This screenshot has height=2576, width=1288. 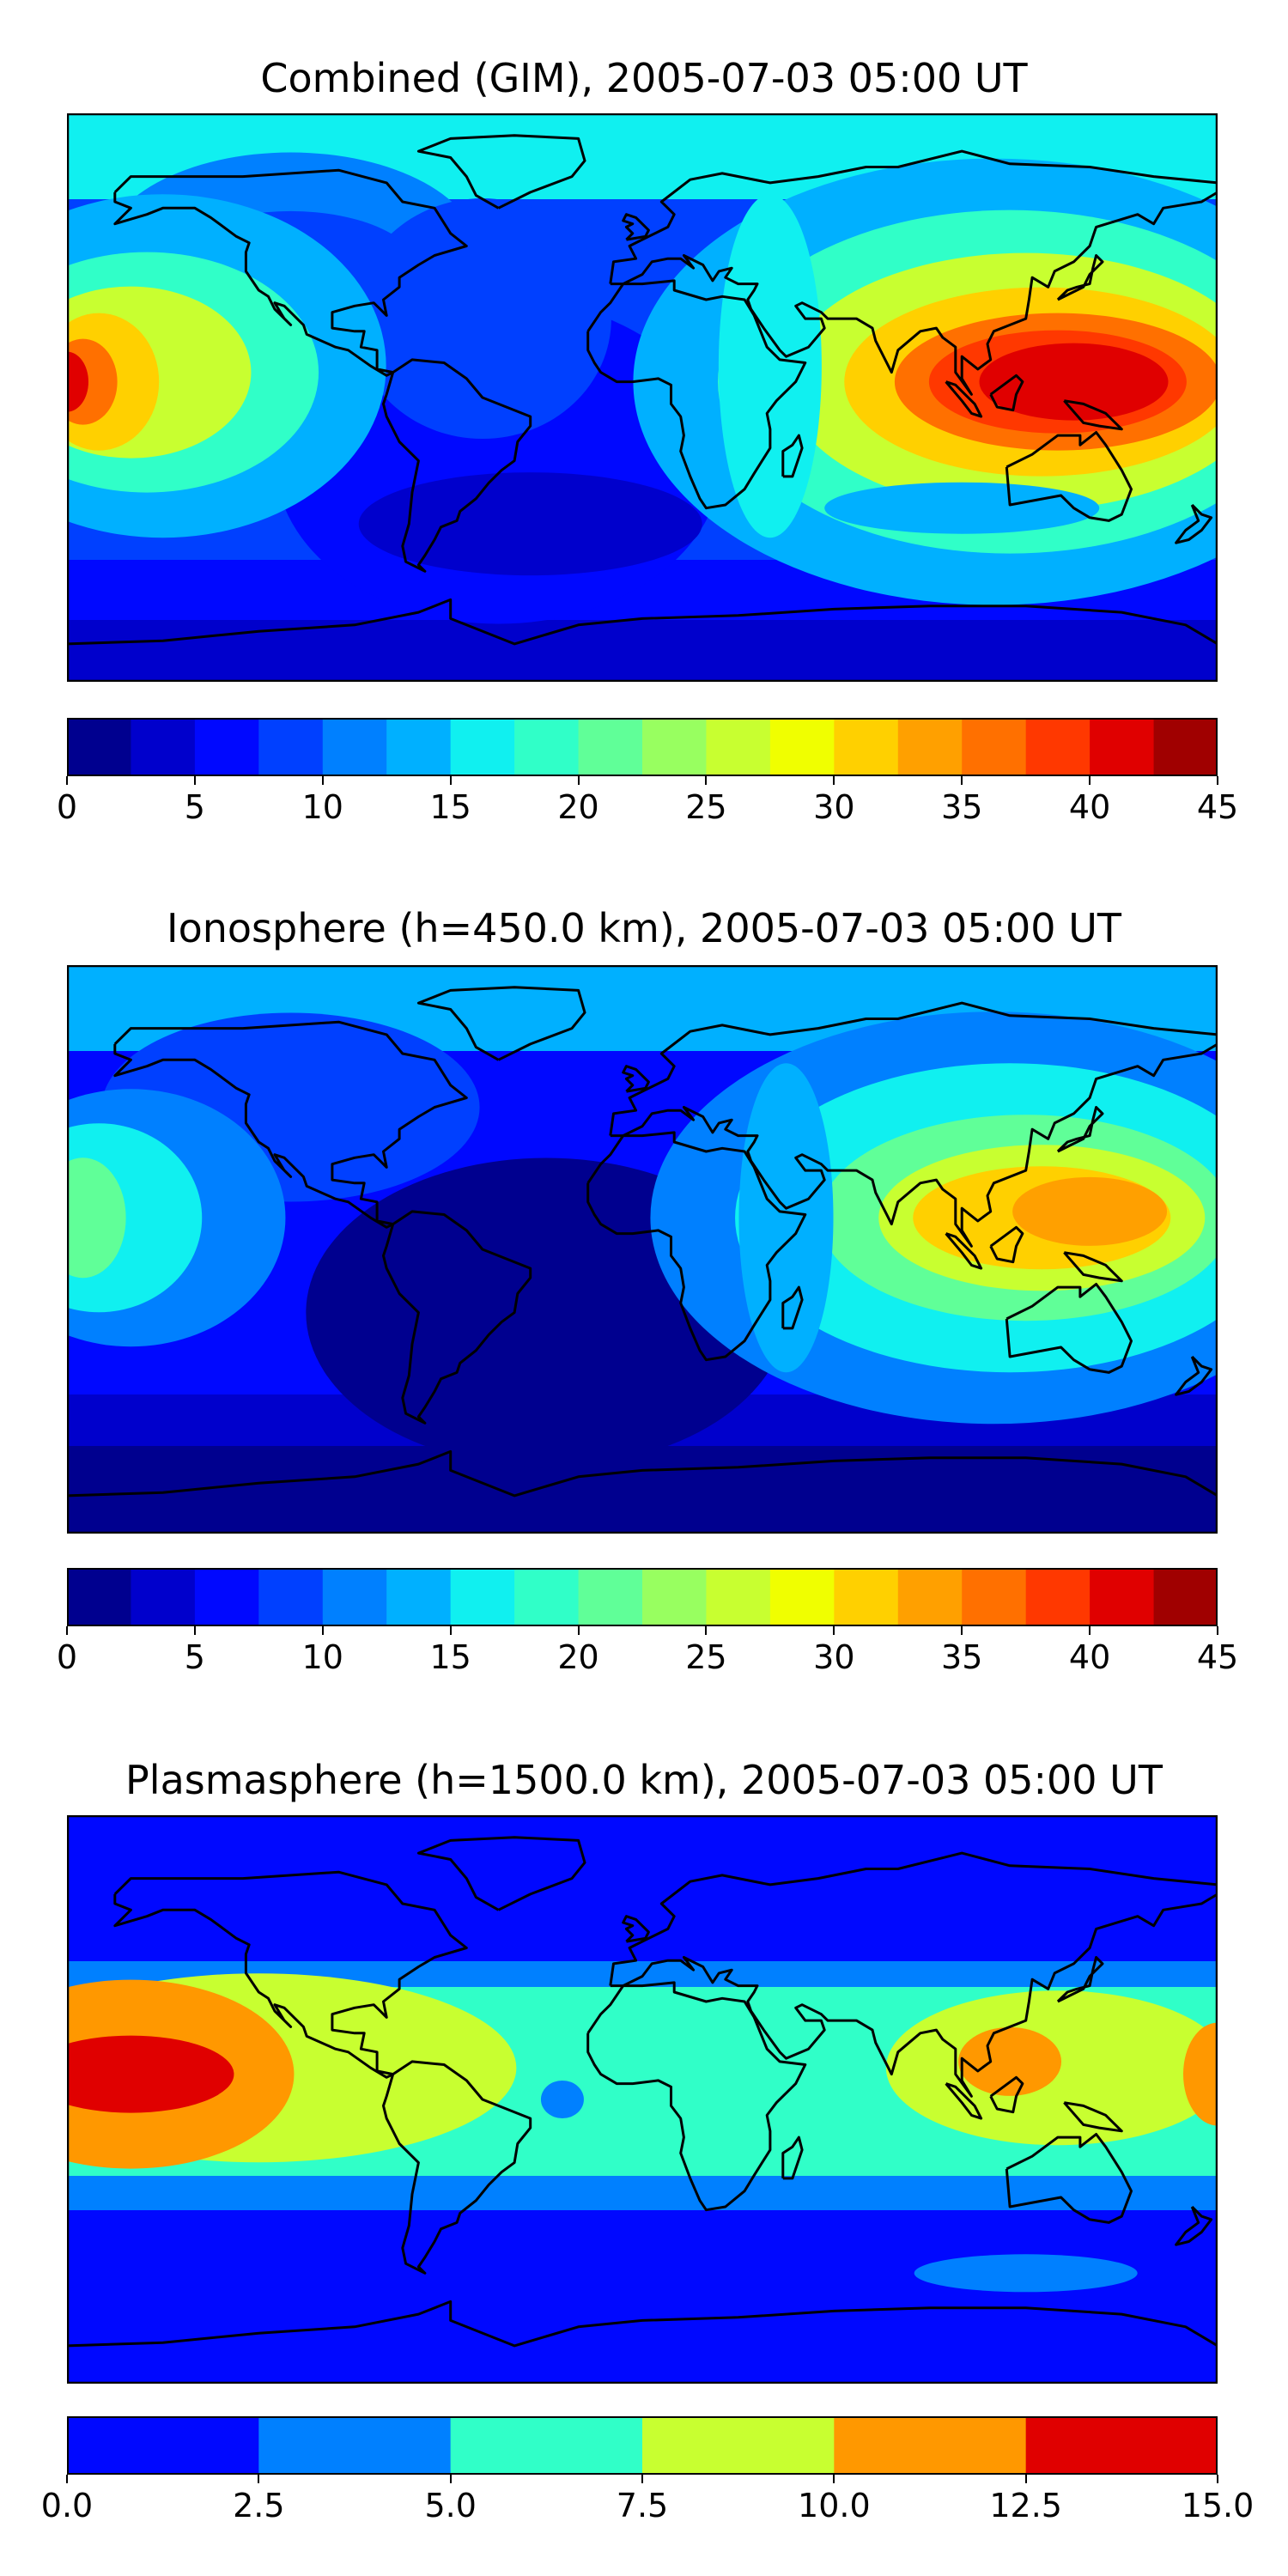 What do you see at coordinates (578, 807) in the screenshot?
I see `colorbar-tick-label: 20` at bounding box center [578, 807].